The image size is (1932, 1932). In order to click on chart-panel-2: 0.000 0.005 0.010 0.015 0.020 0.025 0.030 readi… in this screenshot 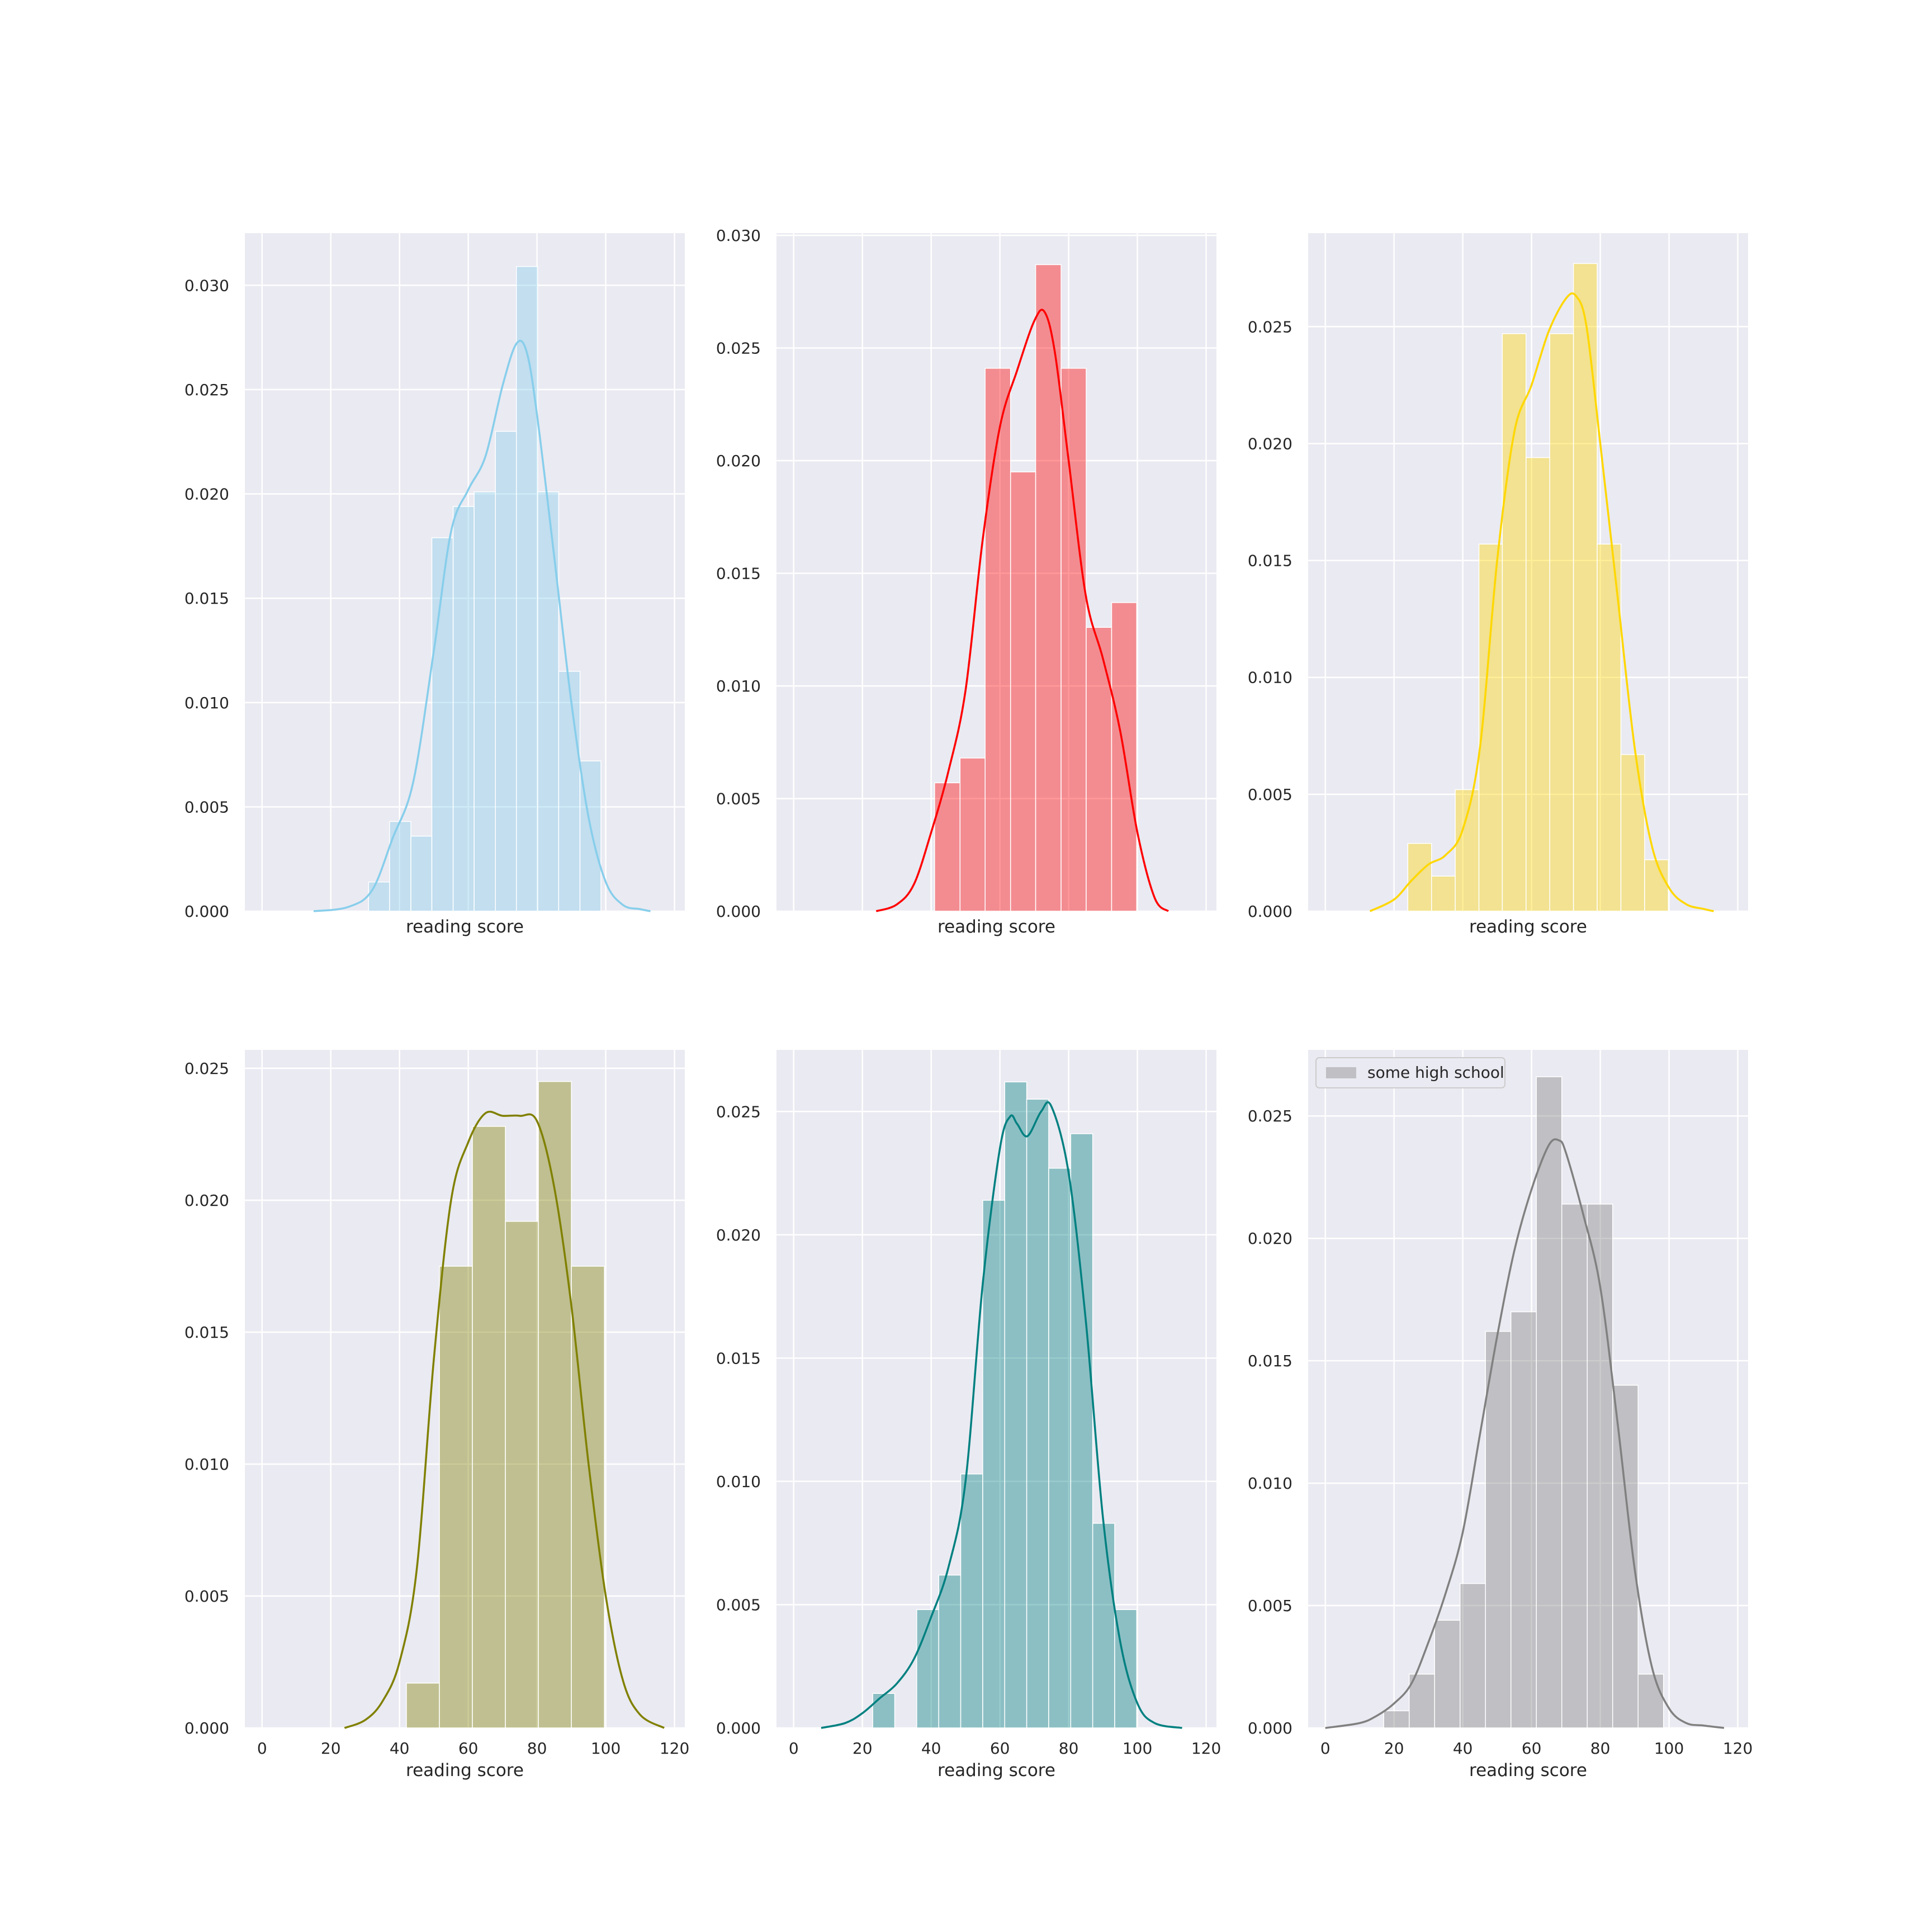, I will do `click(966, 581)`.